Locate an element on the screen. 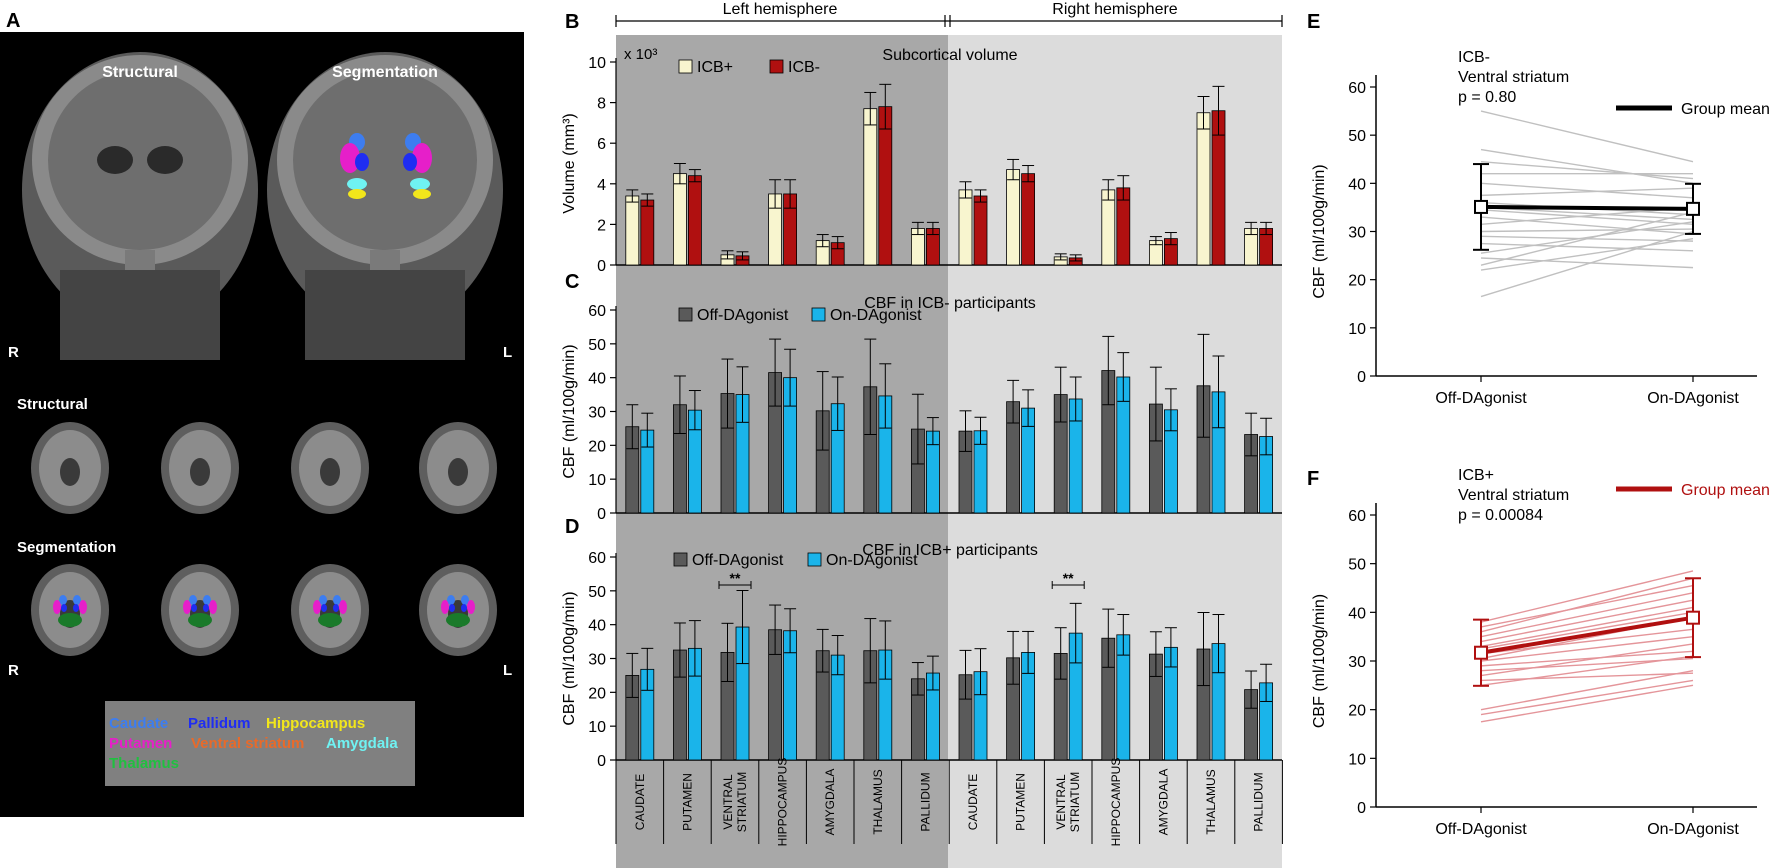 The height and width of the screenshot is (868, 1772). axial-segmentation-row is located at coordinates (264, 610).